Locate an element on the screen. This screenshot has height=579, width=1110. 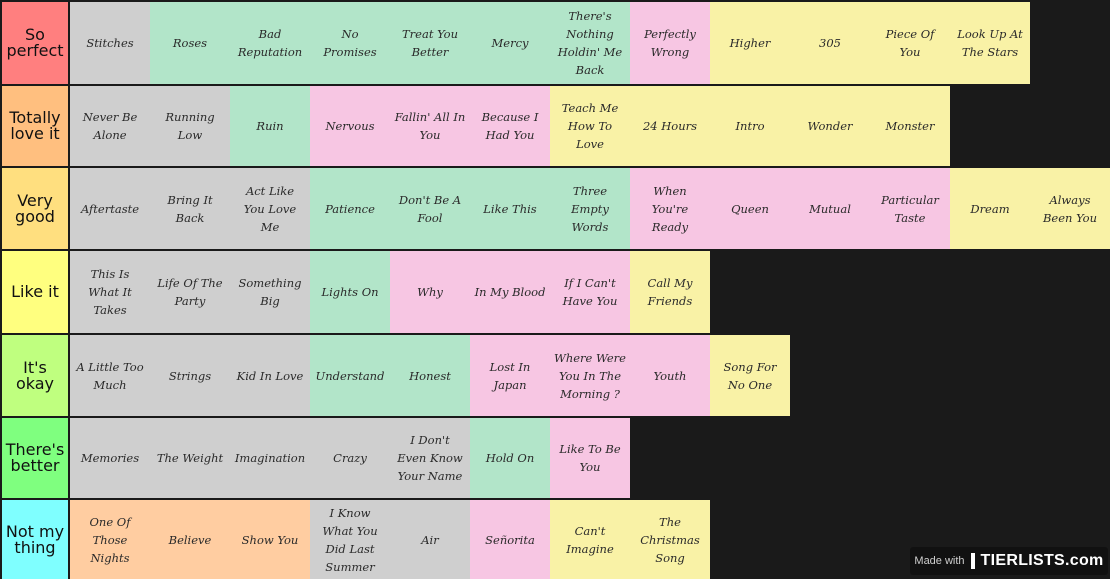
tier-item: Piece Of You is located at coordinates (910, 43).